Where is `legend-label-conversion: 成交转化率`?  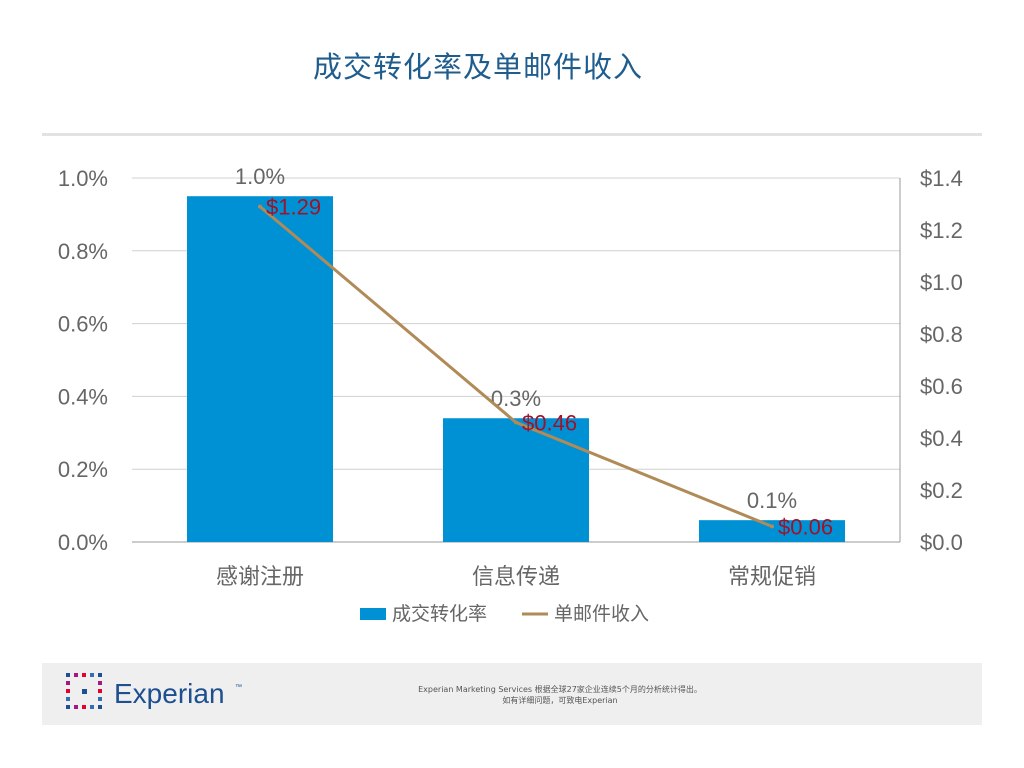 legend-label-conversion: 成交转化率 is located at coordinates (439, 614).